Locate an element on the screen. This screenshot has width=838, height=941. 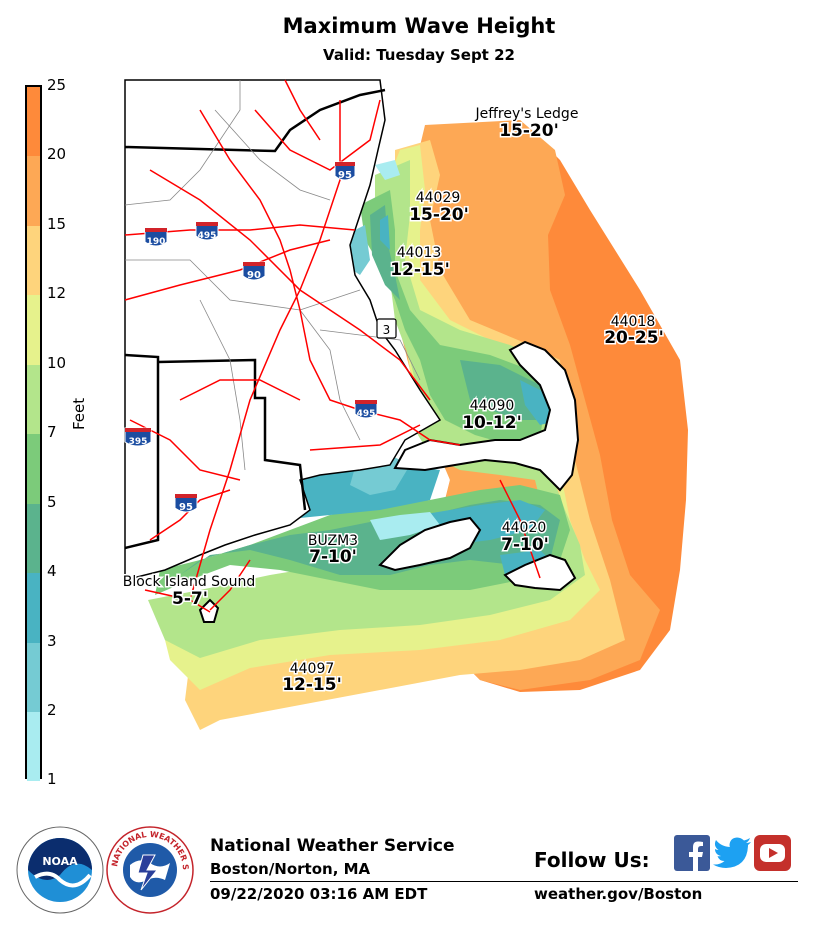
interstate-95-shield-north: 95 is located at coordinates (345, 171).